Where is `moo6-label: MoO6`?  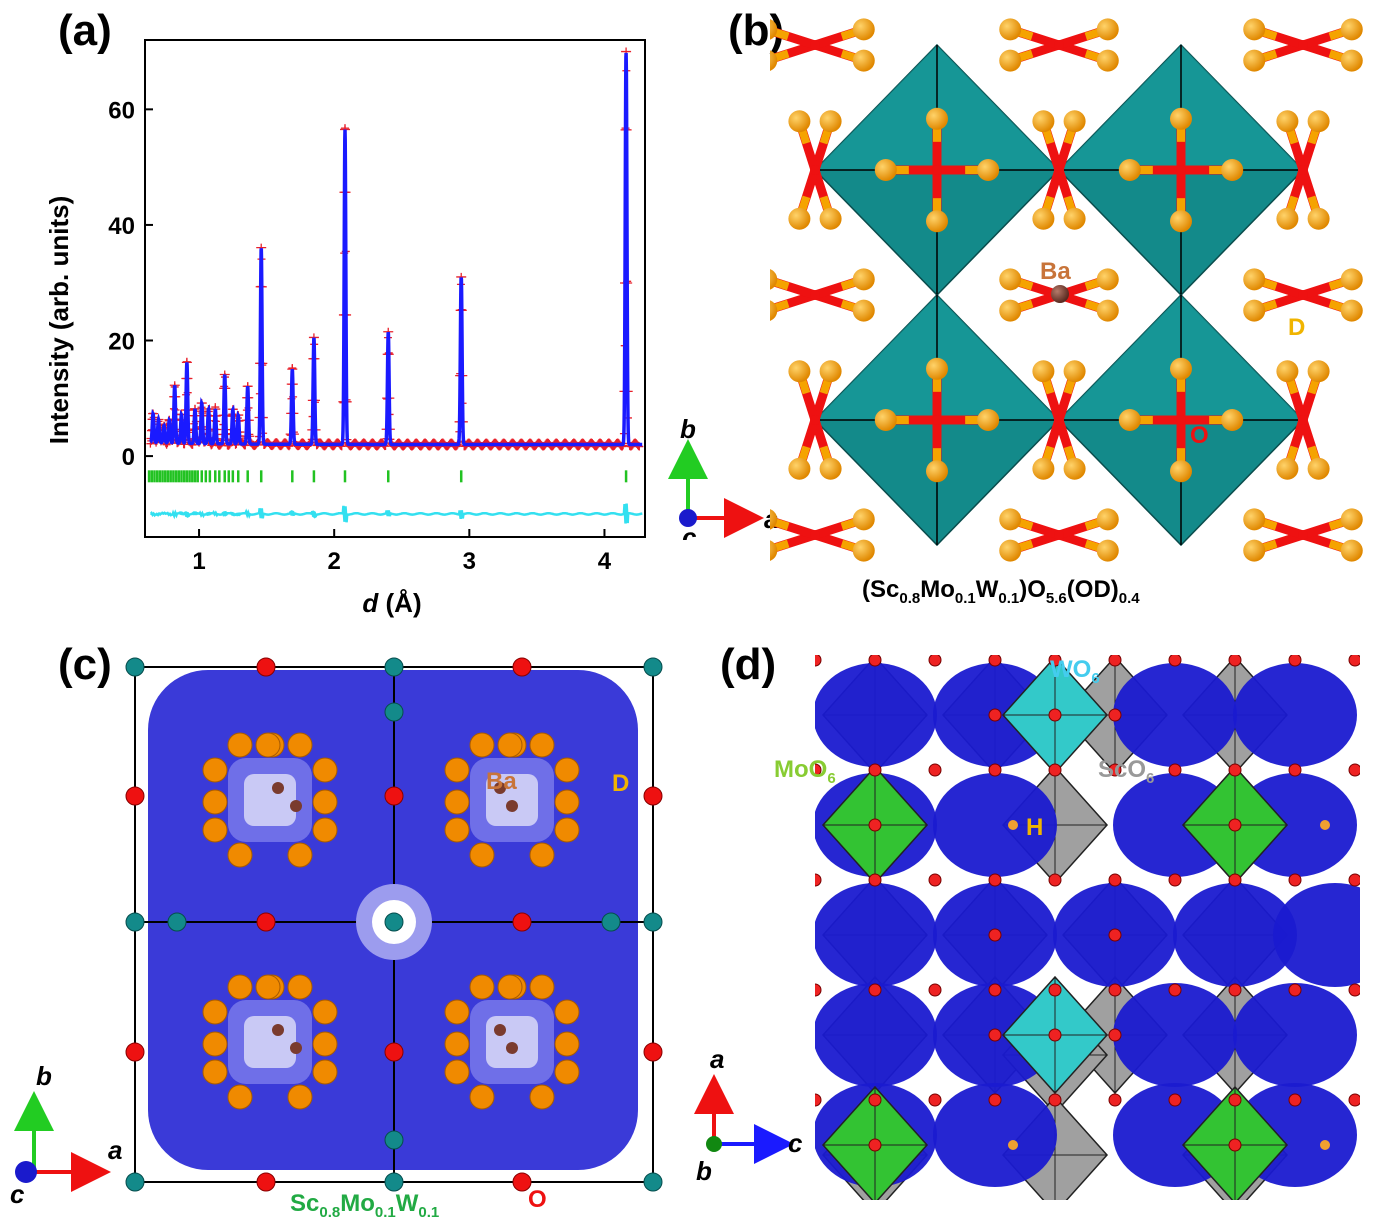 moo6-label: MoO6 is located at coordinates (805, 771).